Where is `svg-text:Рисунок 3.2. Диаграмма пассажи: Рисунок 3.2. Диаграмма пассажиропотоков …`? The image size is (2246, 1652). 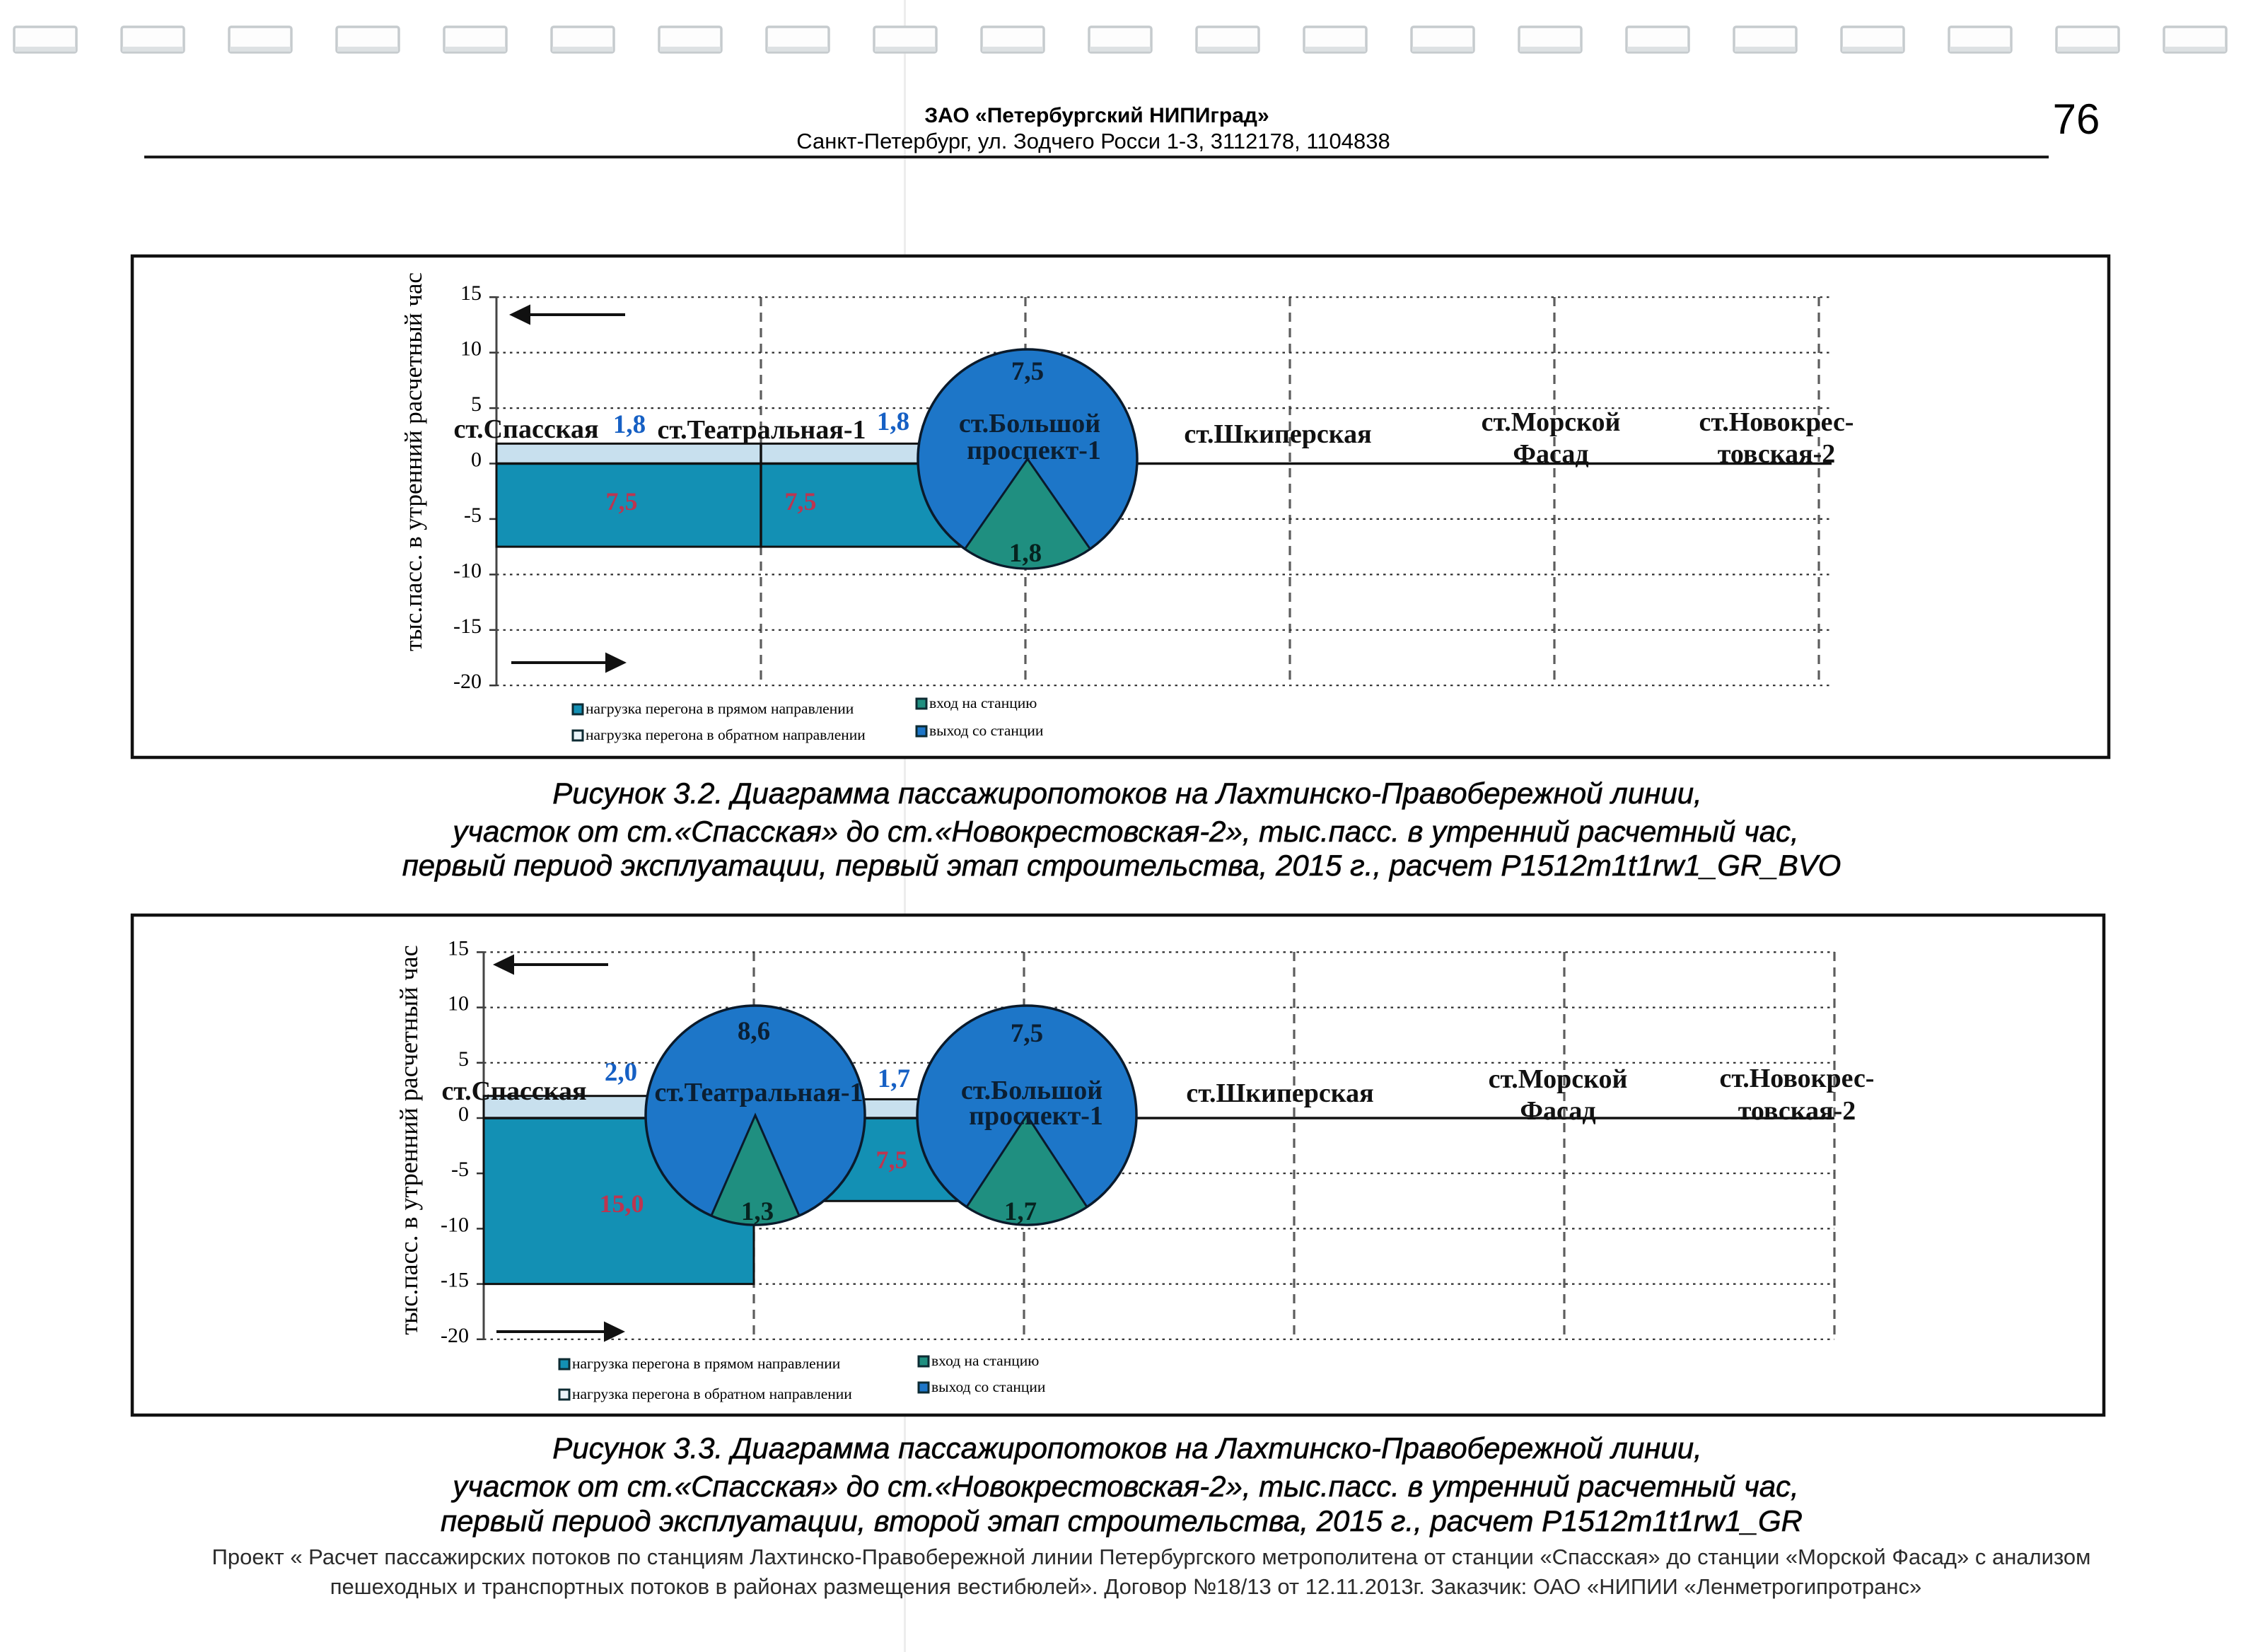
svg-text:Рисунок 3.2. Диаграмма пассажи: Рисунок 3.2. Диаграмма пассажиропотоков … is located at coordinates (1126, 793).